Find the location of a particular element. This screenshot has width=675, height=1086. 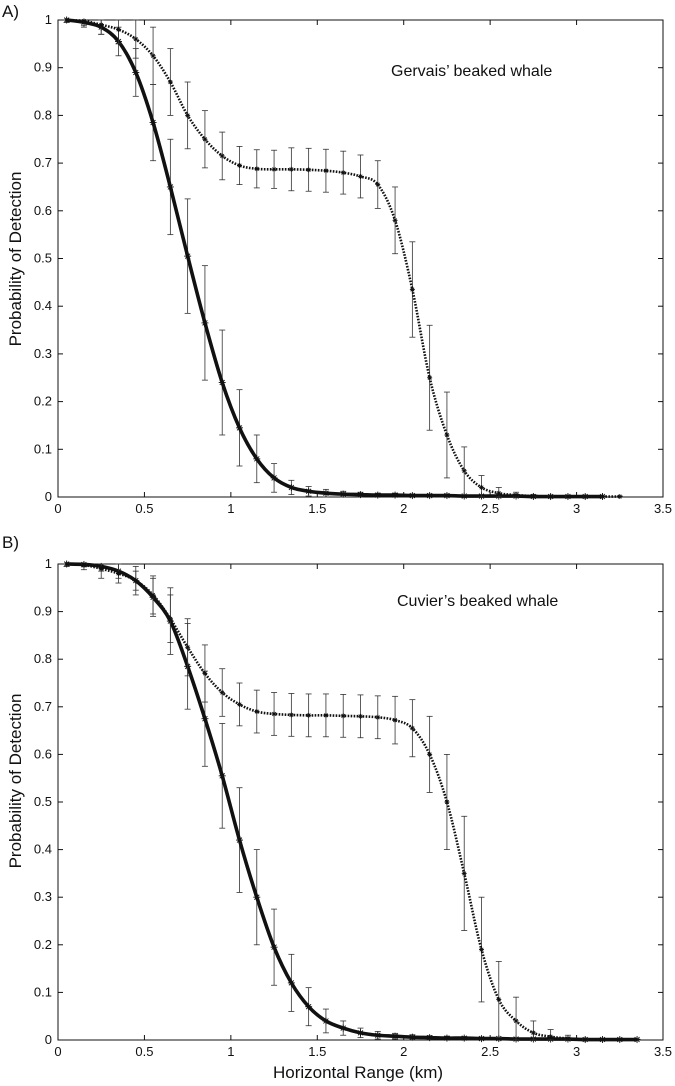

x-tick-label: 1 is located at coordinates (230, 1051).